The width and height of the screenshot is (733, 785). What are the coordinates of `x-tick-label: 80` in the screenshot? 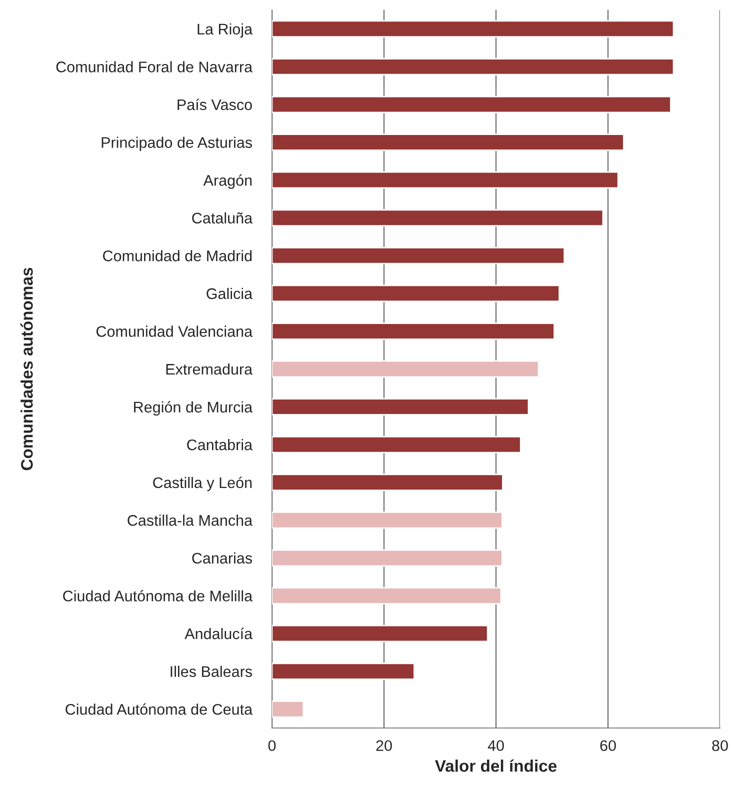 It's located at (720, 746).